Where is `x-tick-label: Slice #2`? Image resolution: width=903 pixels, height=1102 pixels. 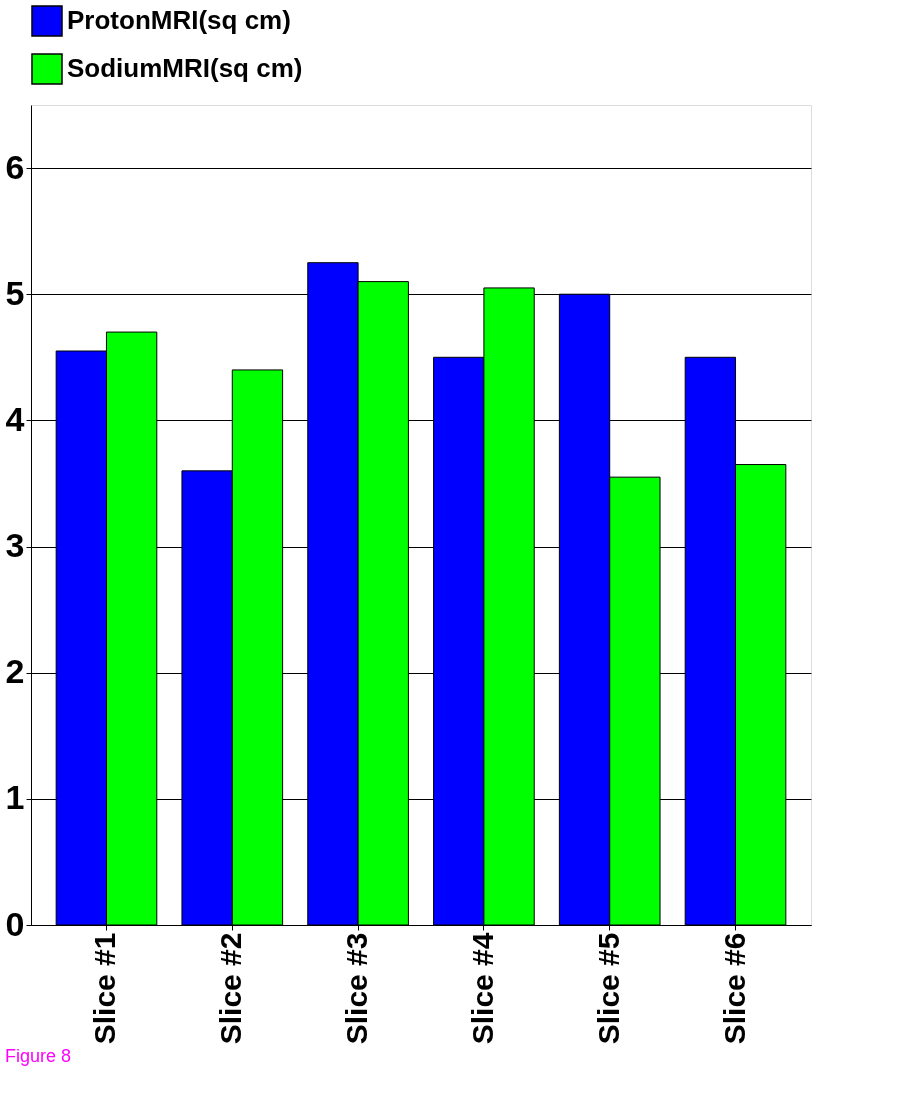 x-tick-label: Slice #2 is located at coordinates (231, 988).